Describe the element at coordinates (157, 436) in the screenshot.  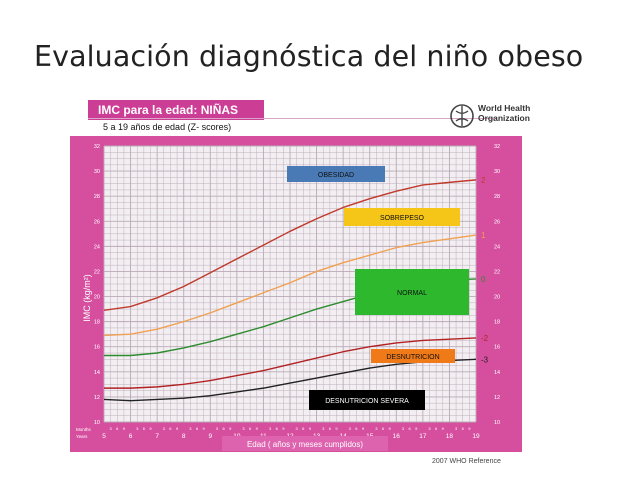
I see `x-tick-label: 7` at that location.